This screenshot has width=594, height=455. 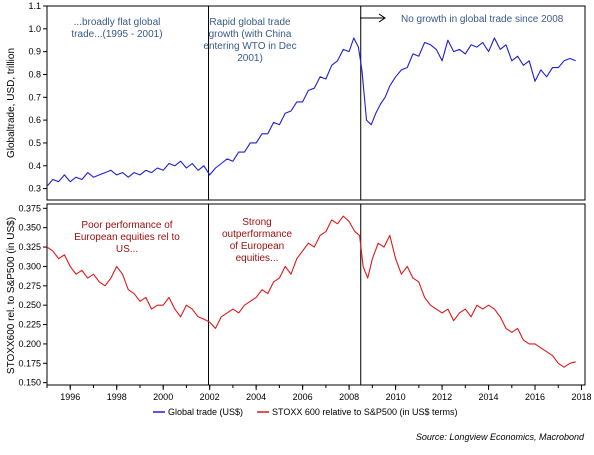 What do you see at coordinates (581, 397) in the screenshot?
I see `x-tick-label: 2018` at bounding box center [581, 397].